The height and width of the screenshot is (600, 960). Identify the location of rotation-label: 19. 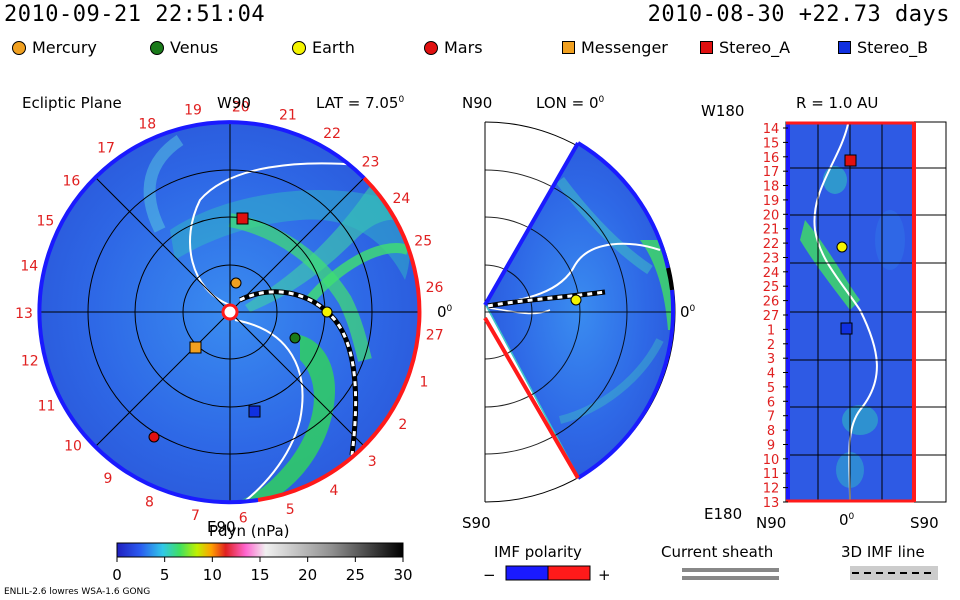
(193, 110).